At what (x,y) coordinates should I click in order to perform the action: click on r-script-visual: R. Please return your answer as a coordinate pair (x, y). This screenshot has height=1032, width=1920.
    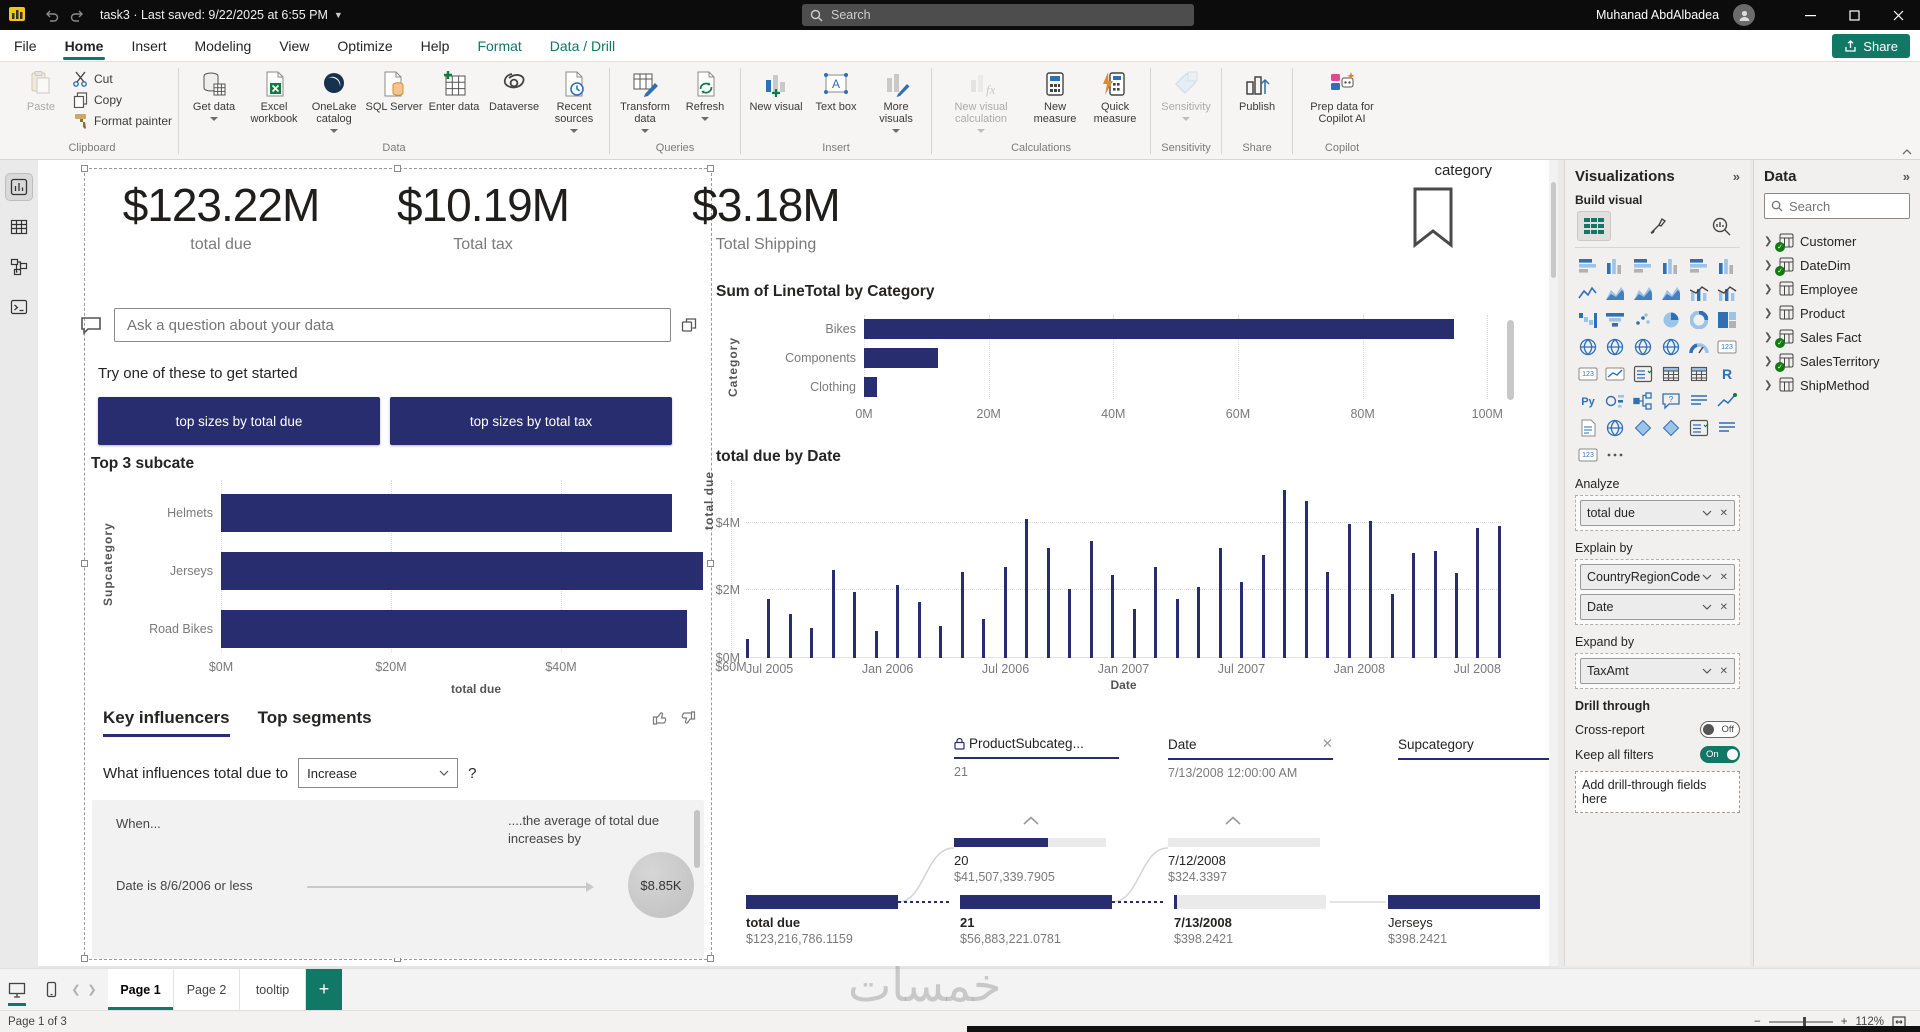
    Looking at the image, I should click on (1726, 374).